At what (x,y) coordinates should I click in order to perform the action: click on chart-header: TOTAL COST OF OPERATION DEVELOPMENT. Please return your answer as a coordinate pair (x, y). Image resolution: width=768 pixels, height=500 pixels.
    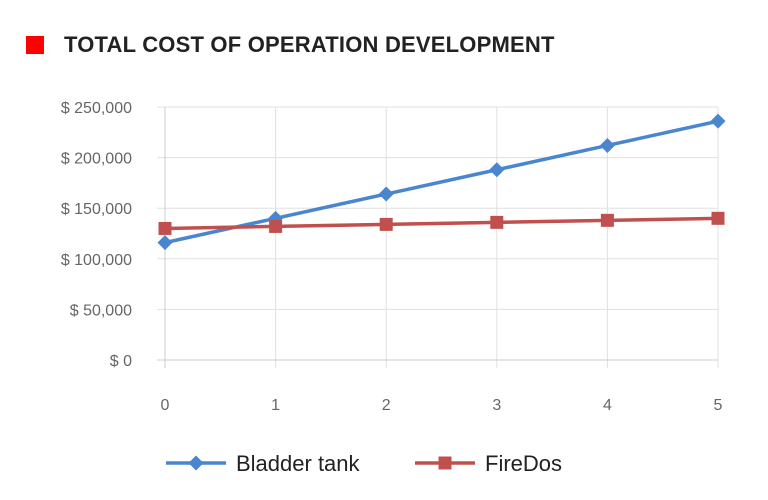
    Looking at the image, I should click on (290, 45).